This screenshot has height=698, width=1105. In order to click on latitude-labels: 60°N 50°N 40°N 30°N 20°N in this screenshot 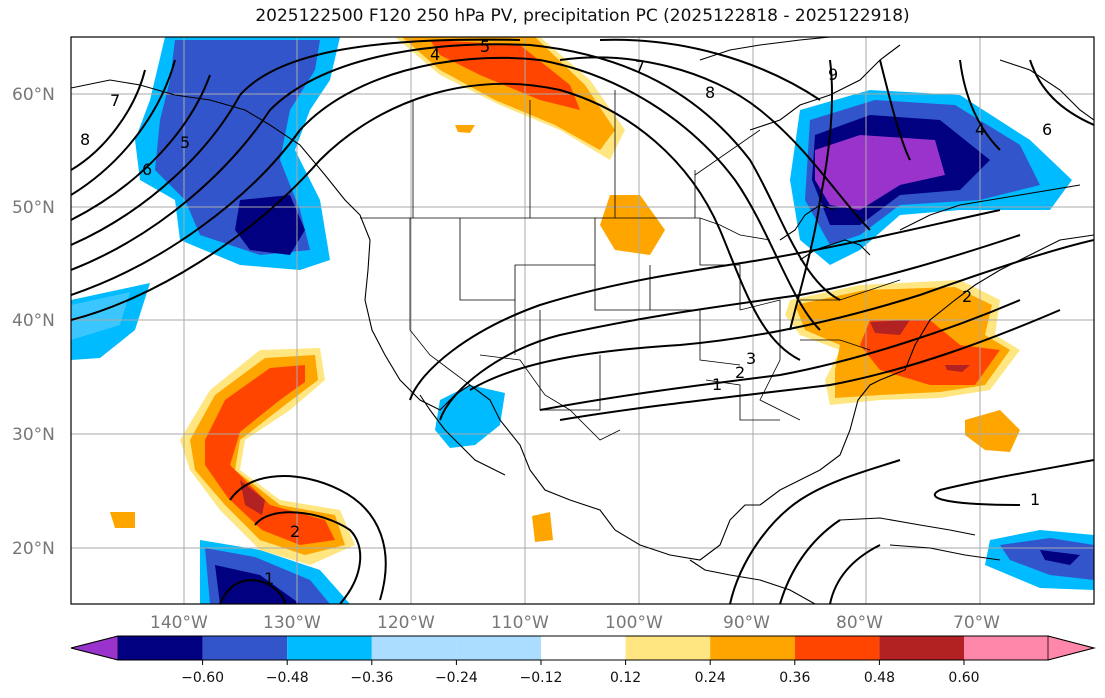, I will do `click(33, 322)`.